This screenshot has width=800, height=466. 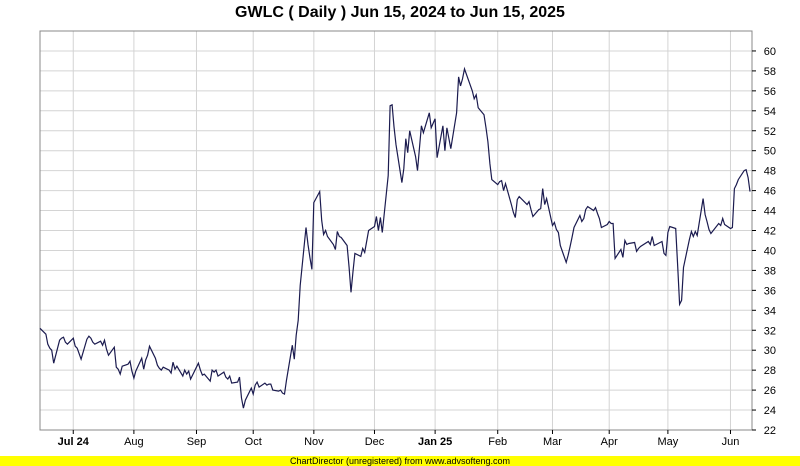 I want to click on x-tick-label: Jan 25, so click(x=435, y=442).